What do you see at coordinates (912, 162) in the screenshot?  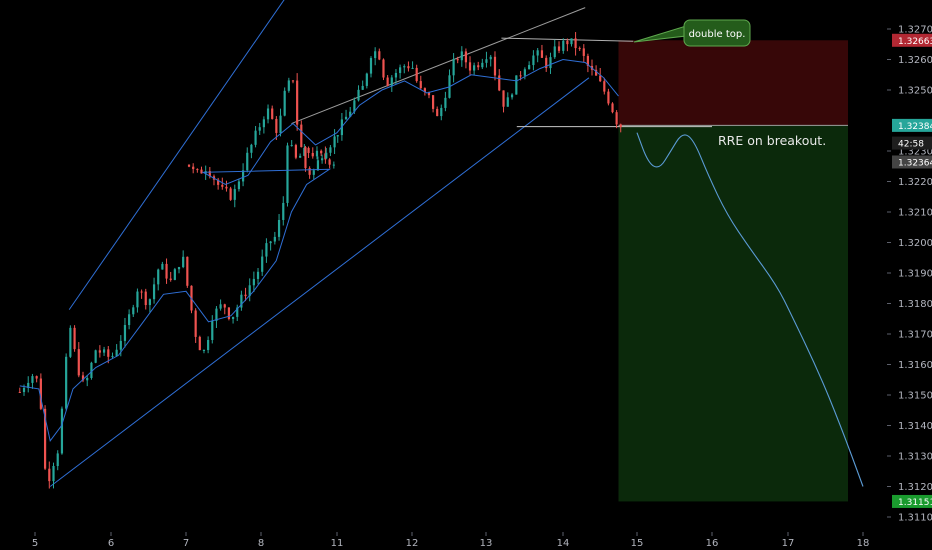 I see `price-tag: 1.32364` at bounding box center [912, 162].